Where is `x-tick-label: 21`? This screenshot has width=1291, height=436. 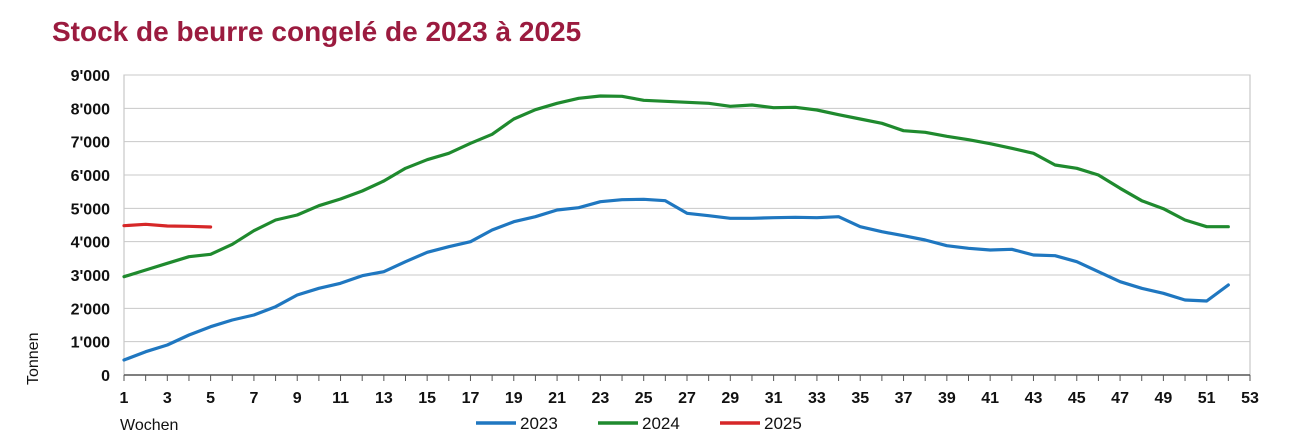 x-tick-label: 21 is located at coordinates (557, 398).